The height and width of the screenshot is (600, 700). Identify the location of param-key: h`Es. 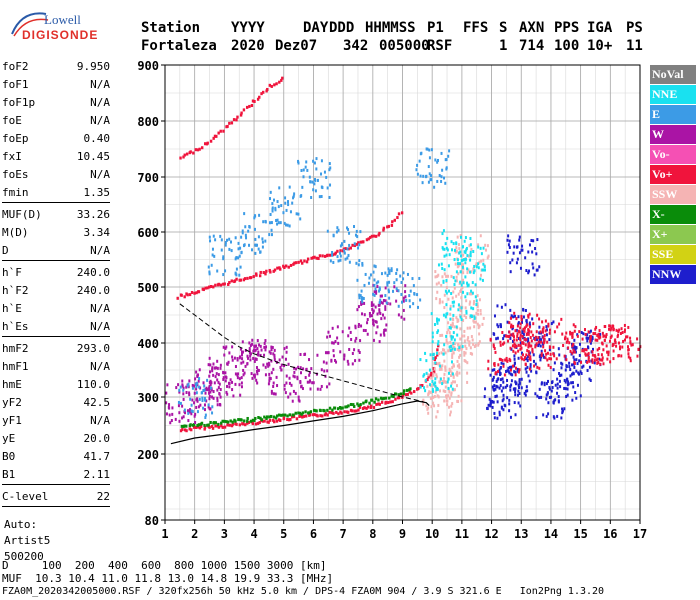
(15, 326).